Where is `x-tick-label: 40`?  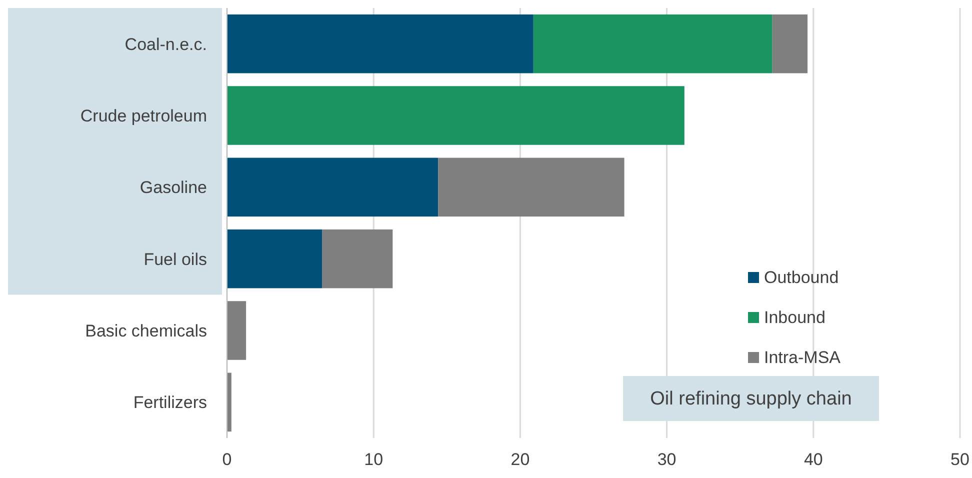
x-tick-label: 40 is located at coordinates (813, 459).